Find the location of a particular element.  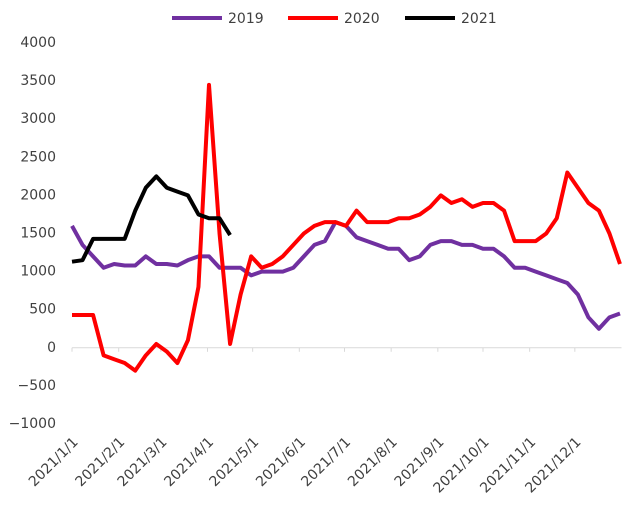

y-tick-label: 0 is located at coordinates (51, 348).